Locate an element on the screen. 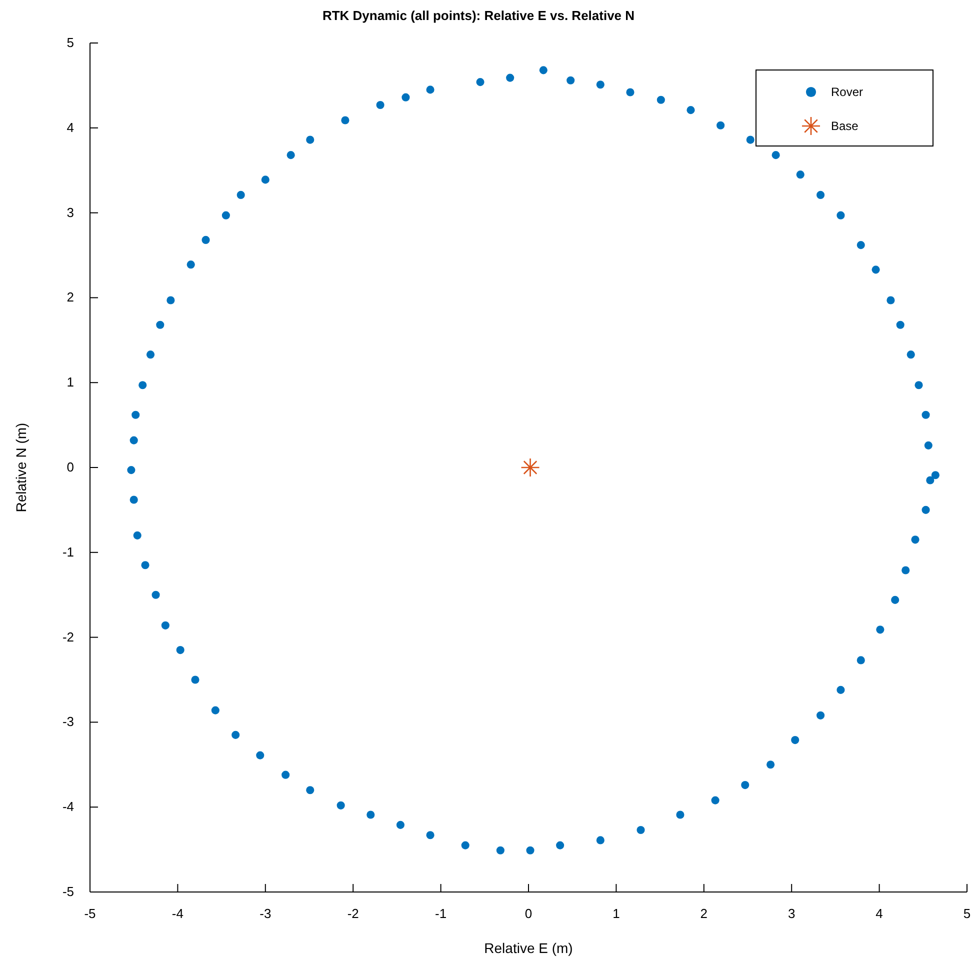 The image size is (974, 966). x-tick-label: 4 is located at coordinates (879, 913).